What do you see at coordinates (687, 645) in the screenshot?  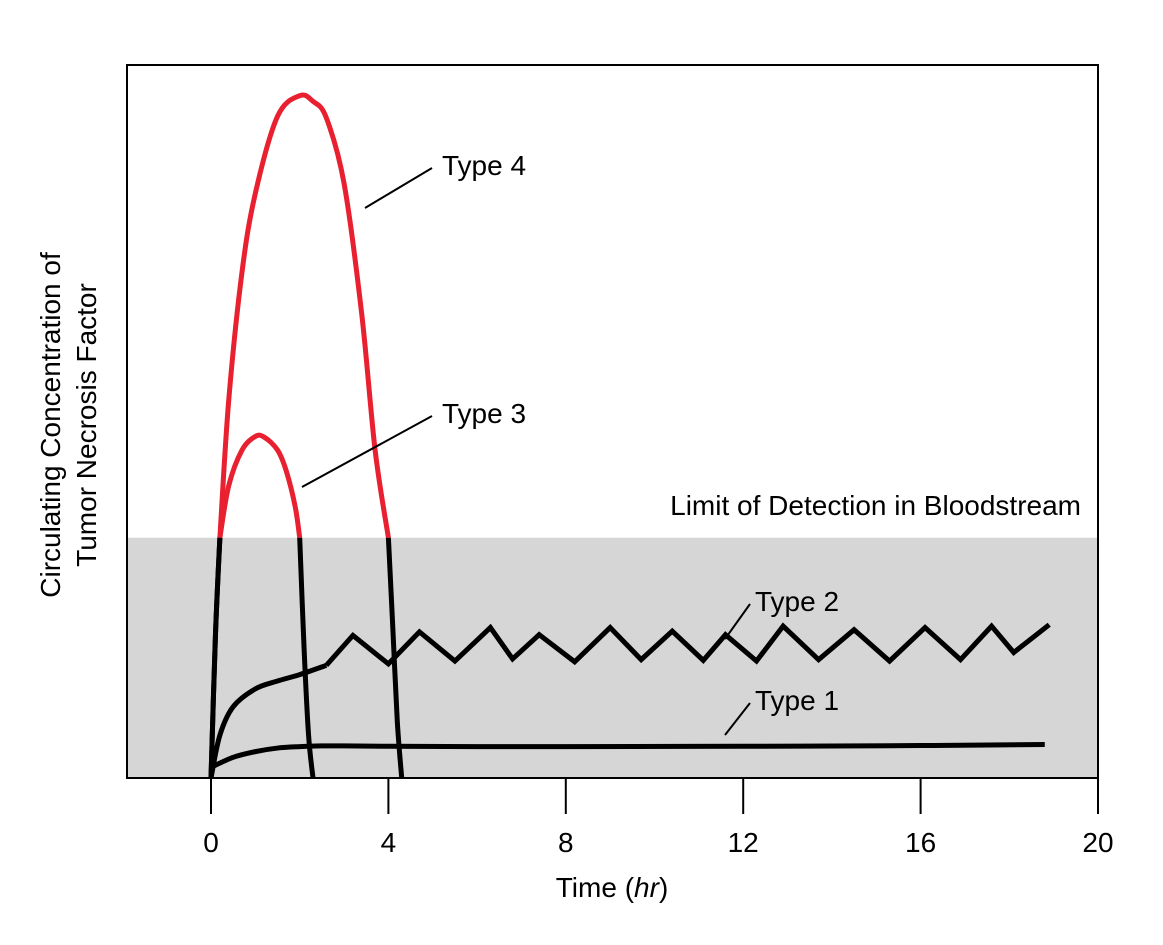 I see `series-line-type-2-oscillation` at bounding box center [687, 645].